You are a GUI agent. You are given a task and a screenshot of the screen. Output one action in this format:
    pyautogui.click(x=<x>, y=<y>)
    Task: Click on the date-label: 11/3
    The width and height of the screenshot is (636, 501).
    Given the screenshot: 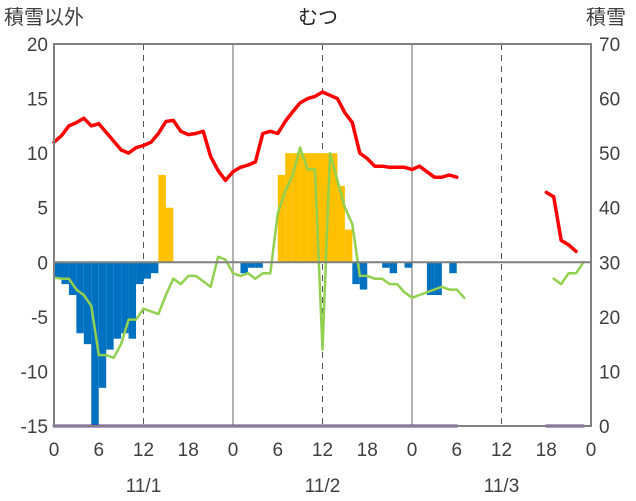 What is the action you would take?
    pyautogui.click(x=502, y=486)
    